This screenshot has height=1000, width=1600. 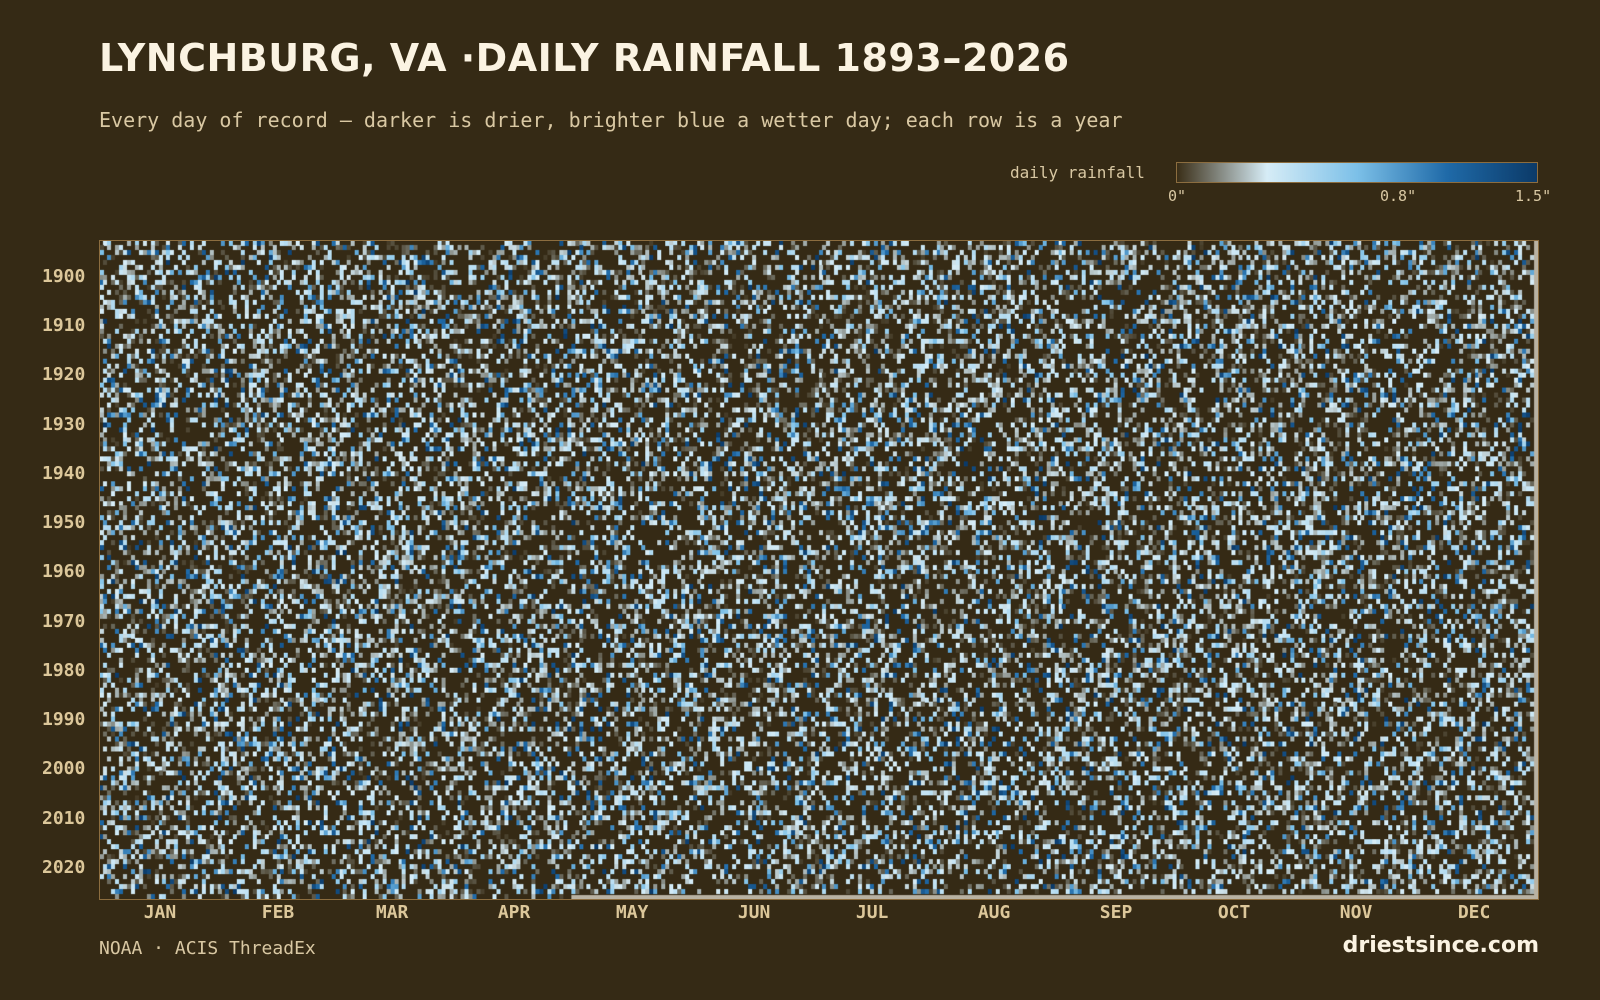 I want to click on year-tick-label: 1990, so click(x=64, y=720).